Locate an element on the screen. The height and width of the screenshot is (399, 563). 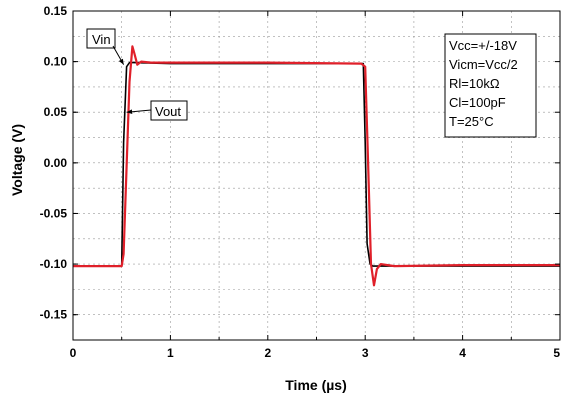
conditions-box is located at coordinates (490, 85).